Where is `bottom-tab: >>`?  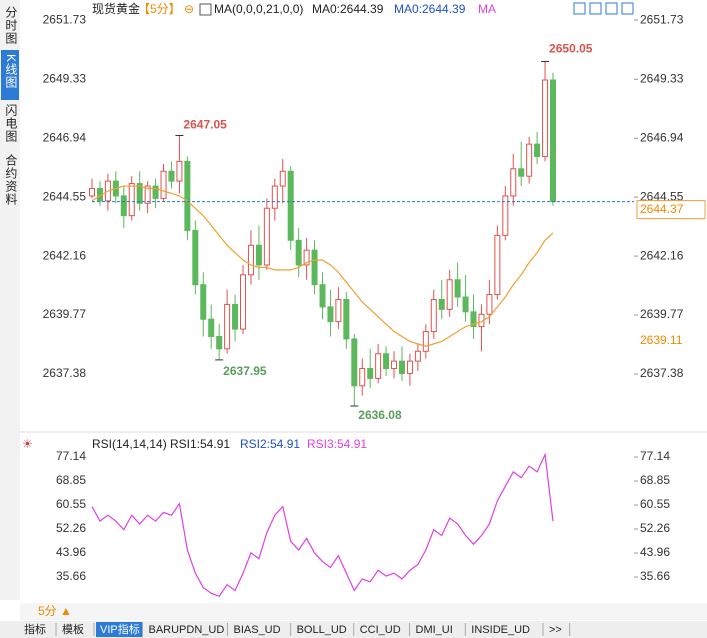
bottom-tab: >> is located at coordinates (555, 630).